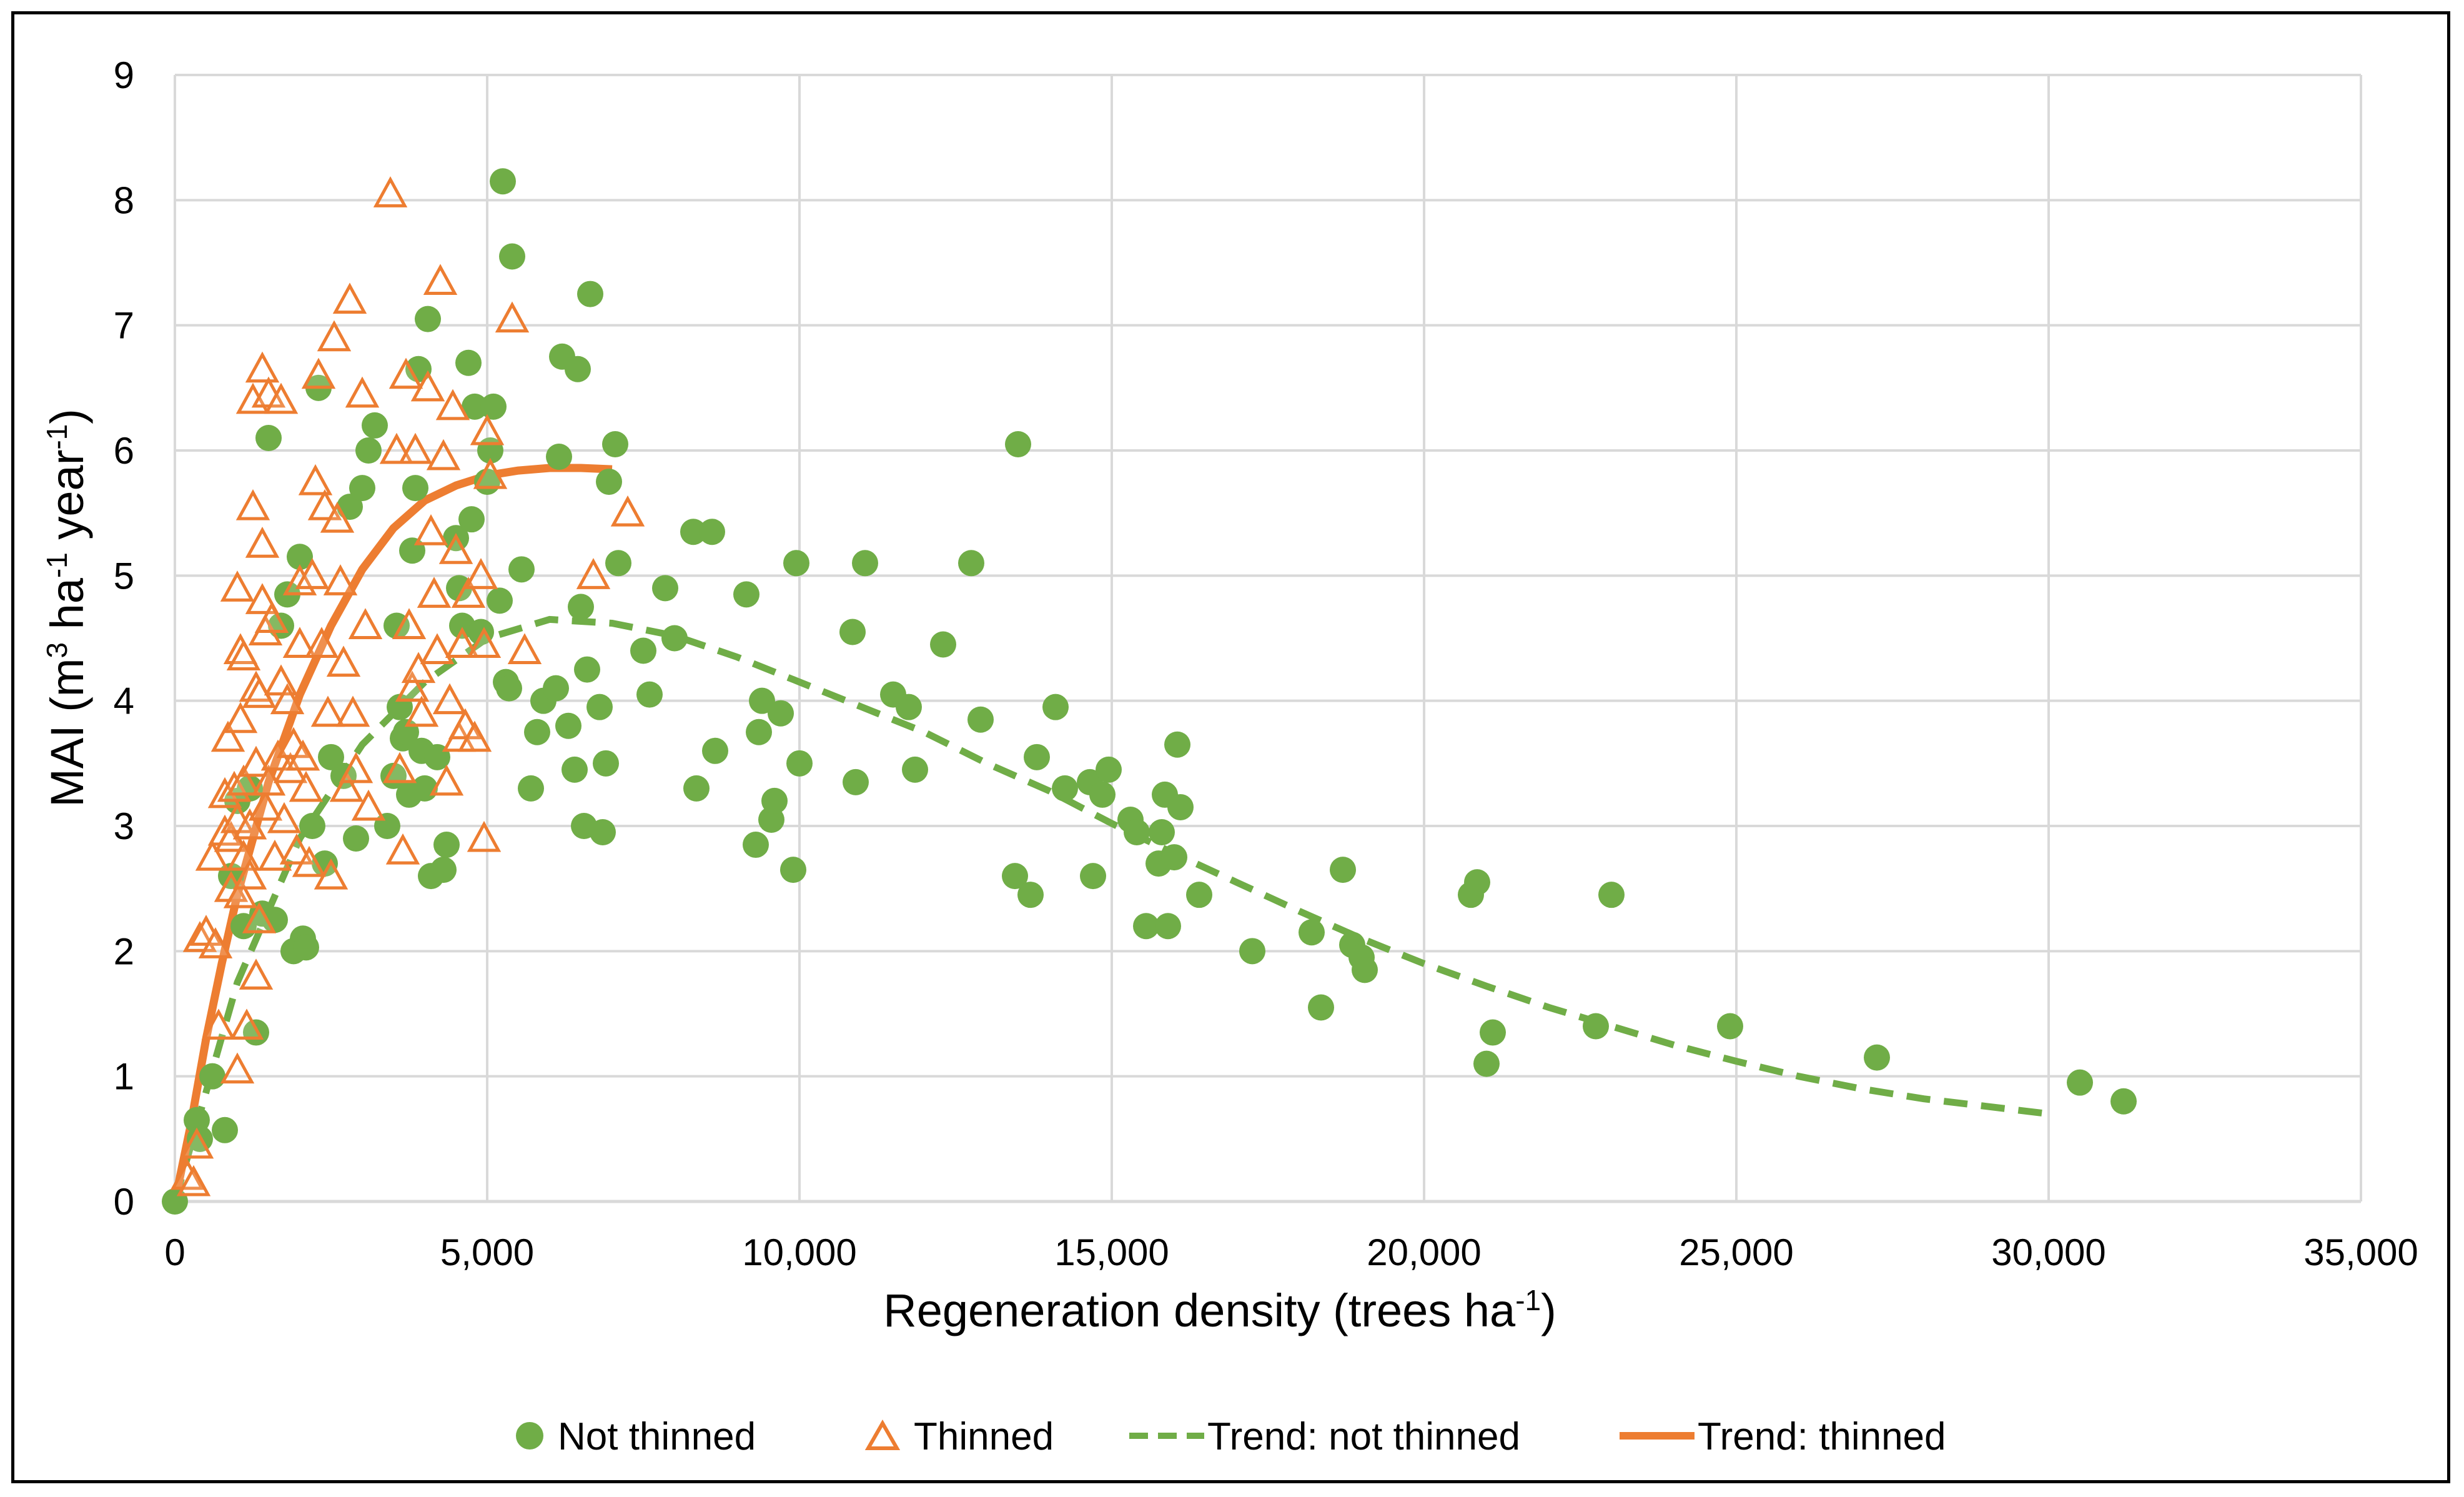 The height and width of the screenshot is (1497, 2464). I want to click on legend-not-thinned-label: Not thinned, so click(657, 1436).